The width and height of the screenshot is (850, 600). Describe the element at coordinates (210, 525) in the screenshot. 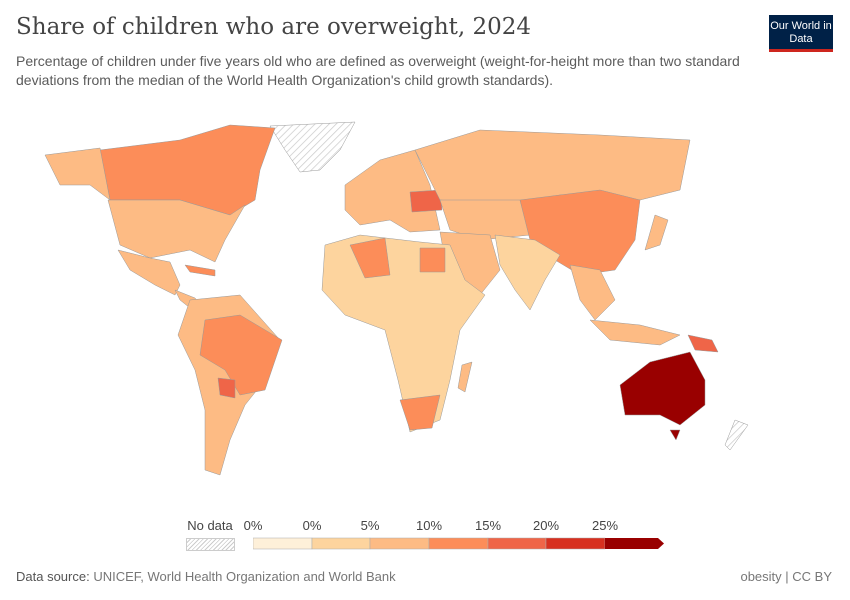

I see `legend-no-data-label: No data` at that location.